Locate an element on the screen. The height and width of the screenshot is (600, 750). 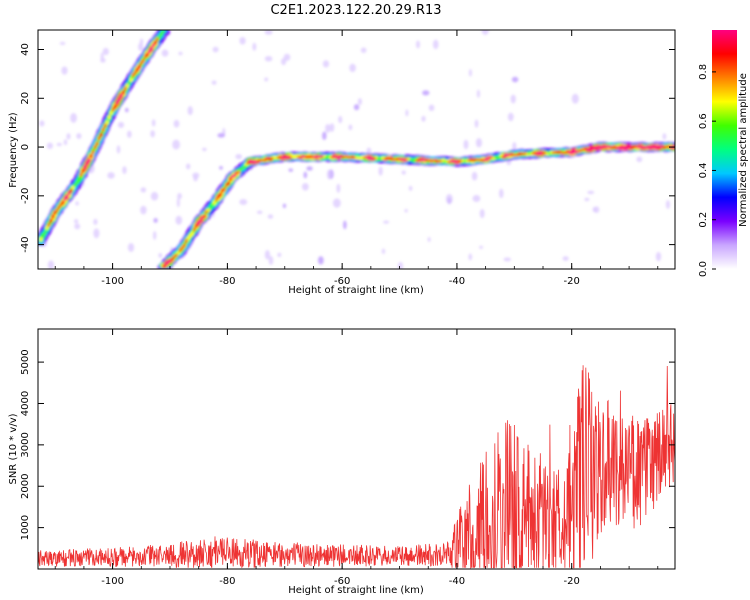
spectrogram-y-tick-label: 40 is located at coordinates (25, 49).